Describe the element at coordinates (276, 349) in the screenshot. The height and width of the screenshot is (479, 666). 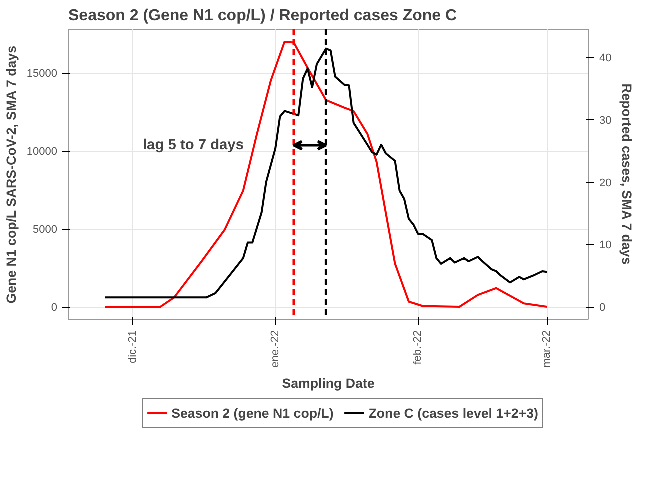
I see `x-tick-label: ene.-22` at that location.